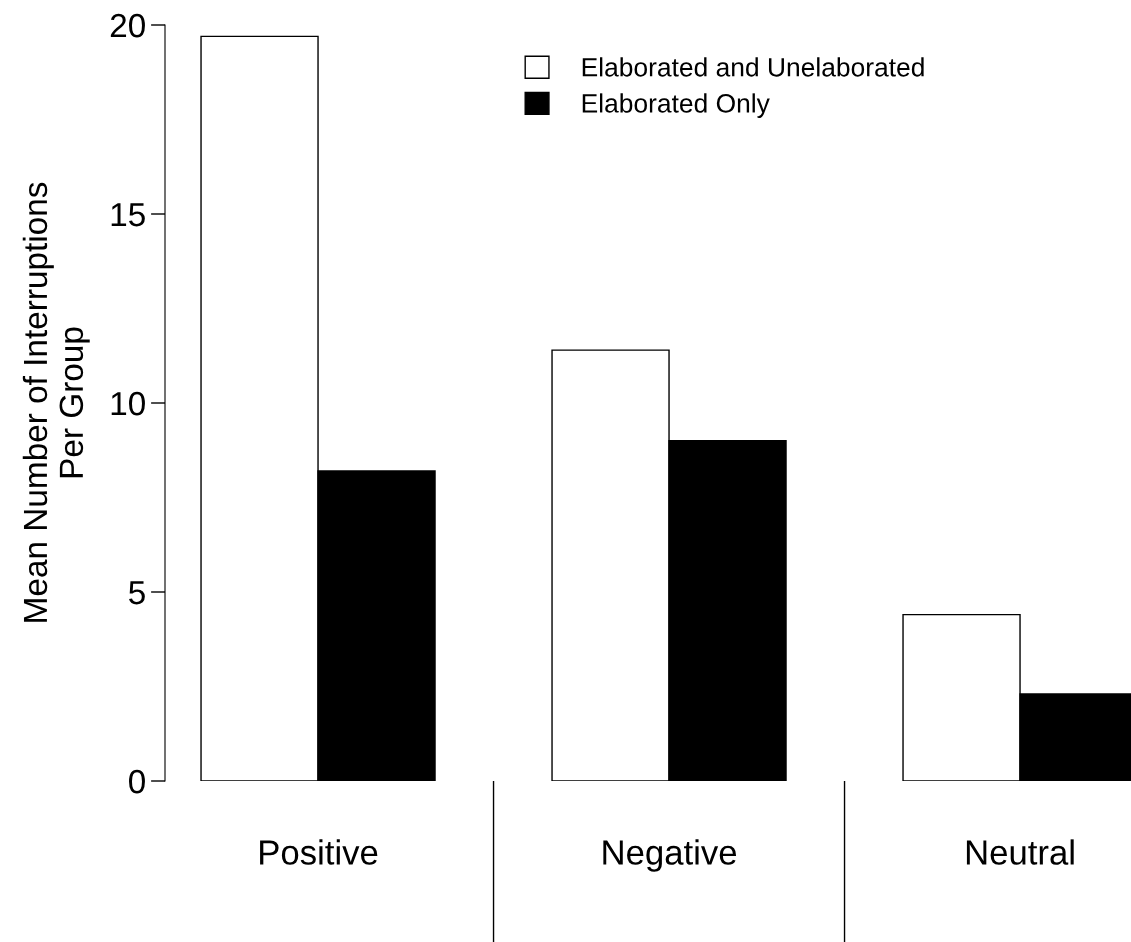 The width and height of the screenshot is (1131, 942). Describe the element at coordinates (127, 25) in the screenshot. I see `y-tick-label: 20` at that location.